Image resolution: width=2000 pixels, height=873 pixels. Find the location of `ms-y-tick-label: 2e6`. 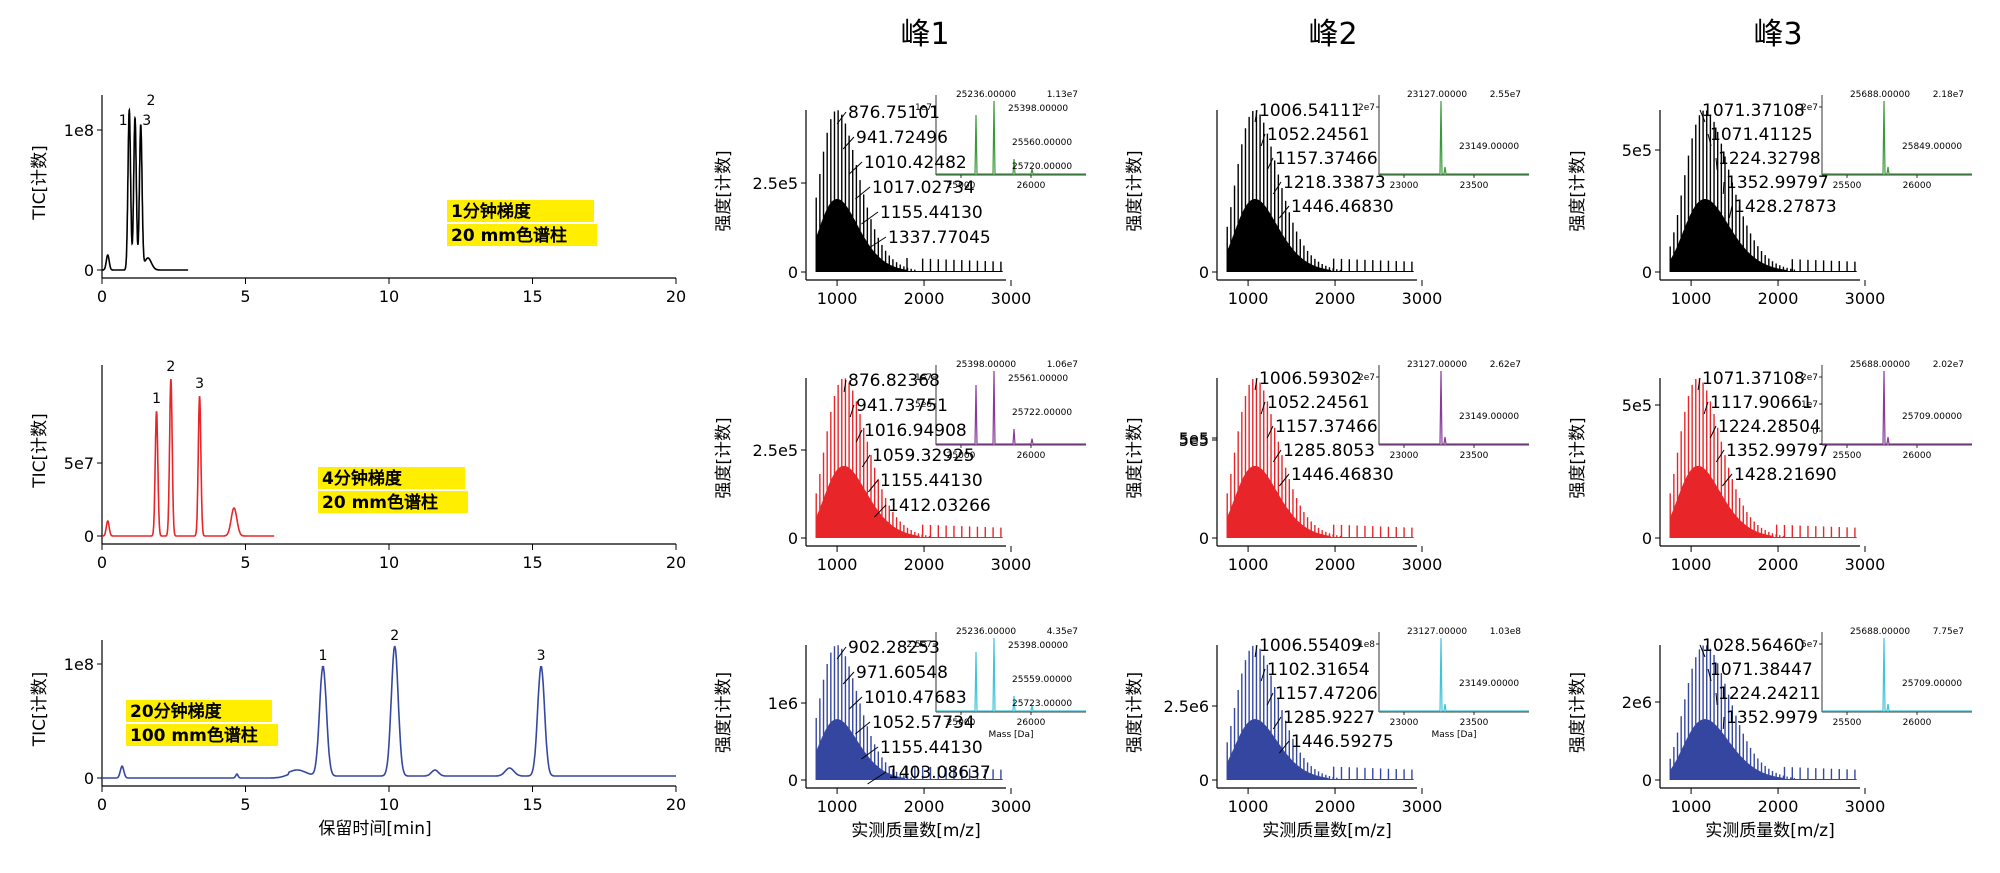

ms-y-tick-label: 2e6 is located at coordinates (1637, 702).